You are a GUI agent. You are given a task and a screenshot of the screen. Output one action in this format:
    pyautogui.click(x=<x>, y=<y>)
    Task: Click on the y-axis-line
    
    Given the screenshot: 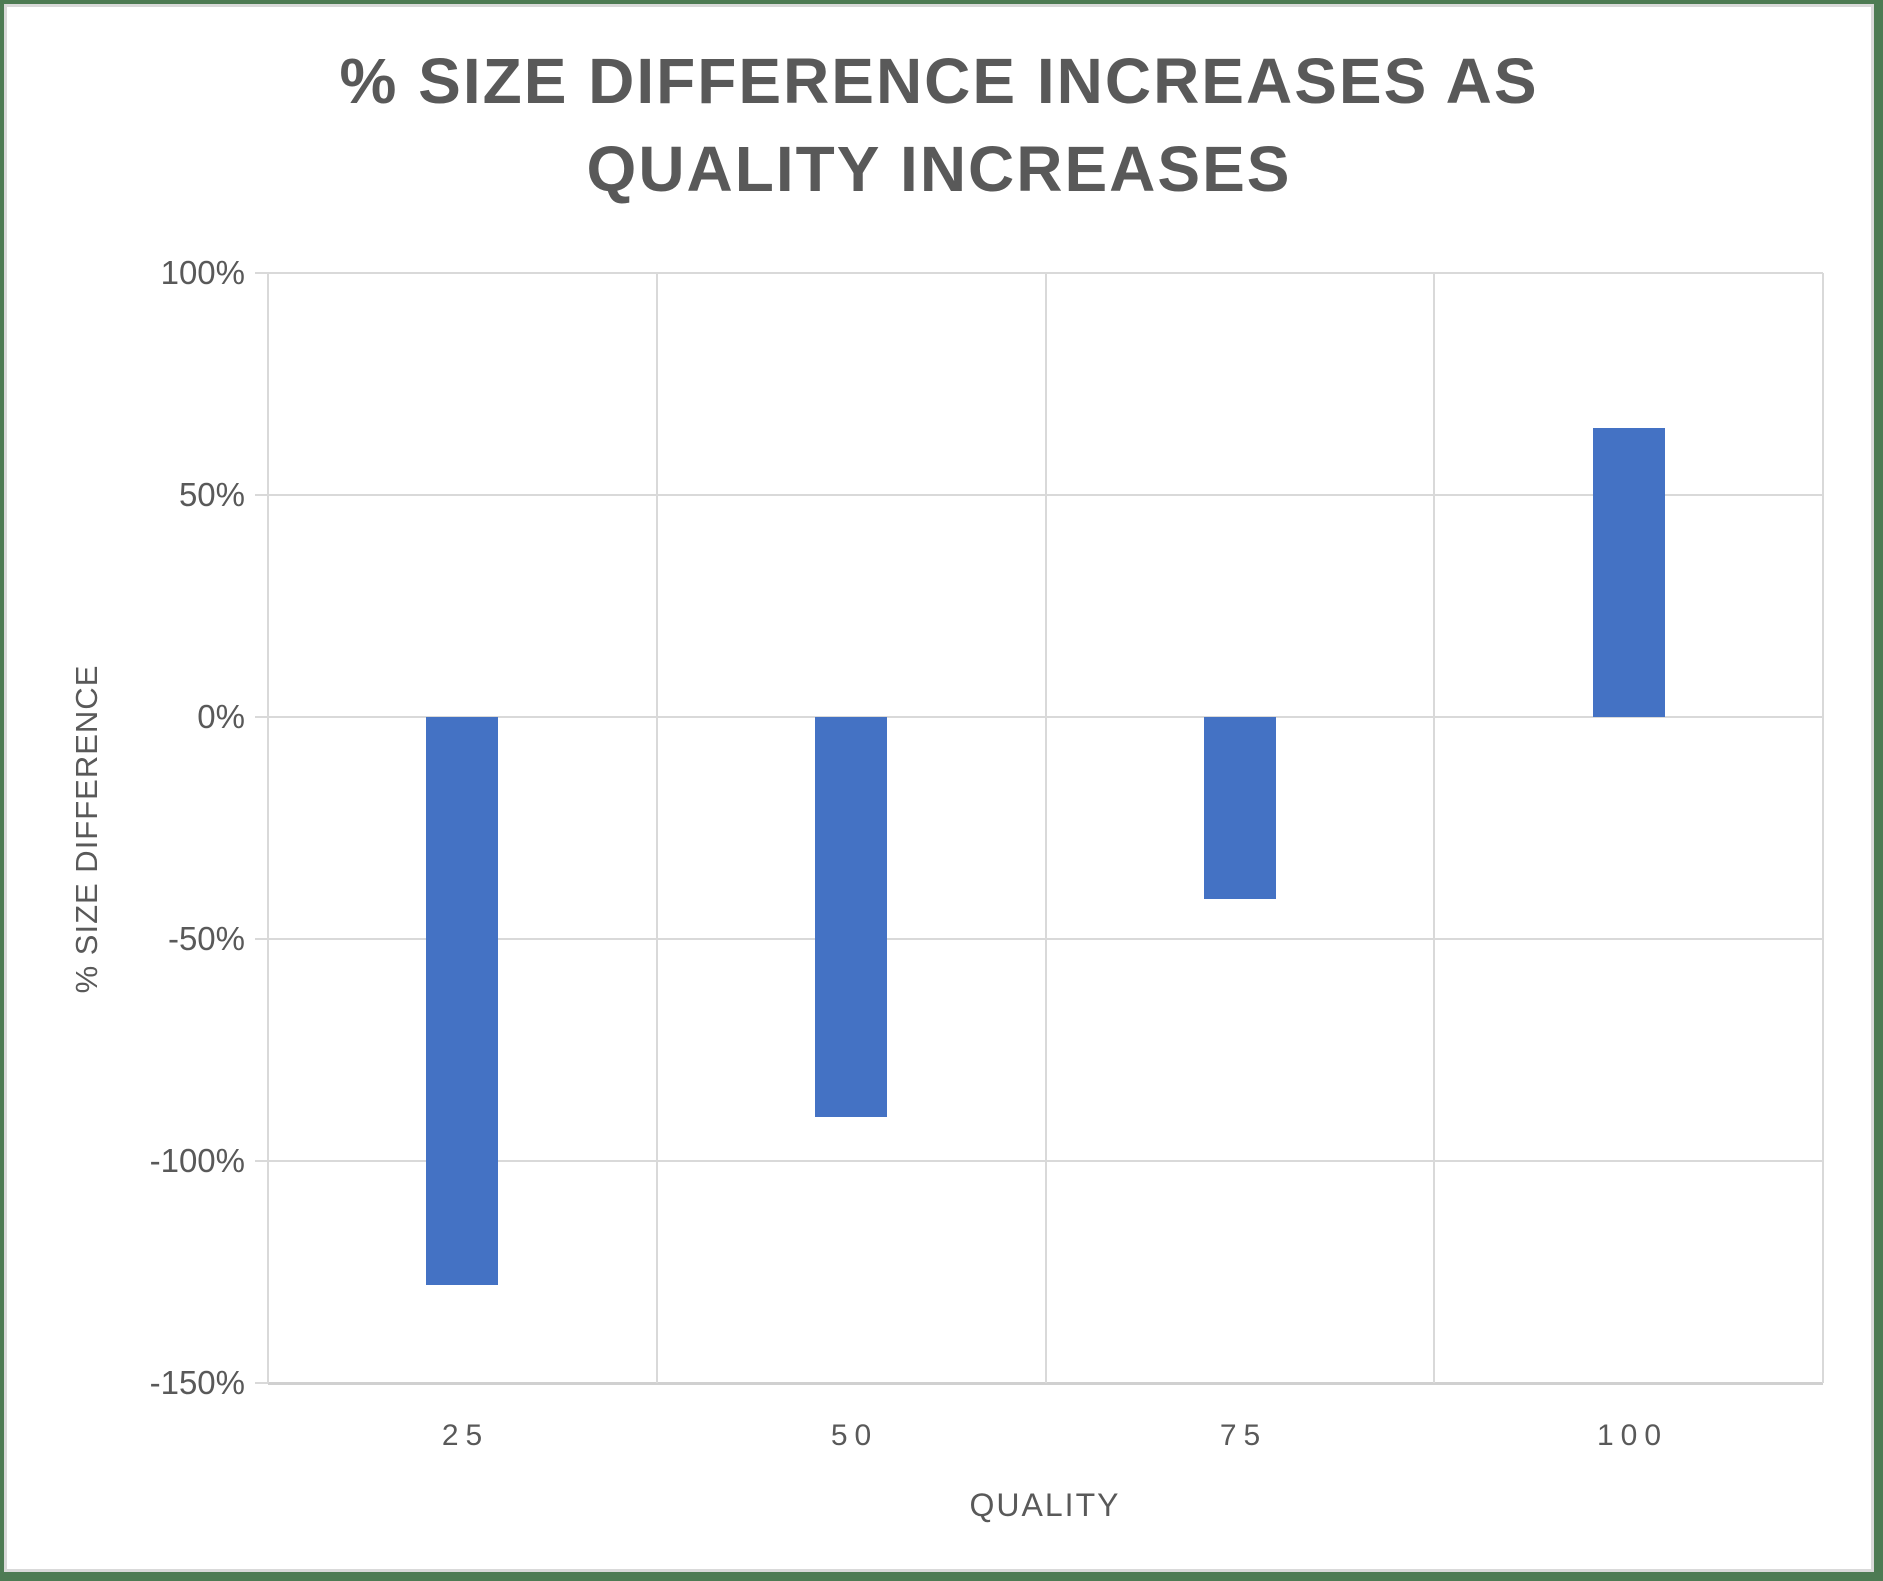 What is the action you would take?
    pyautogui.click(x=268, y=828)
    